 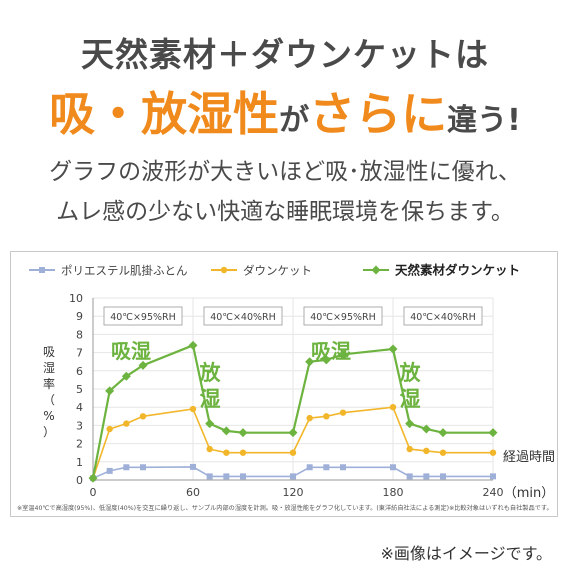 I want to click on y-tick-label: 4, so click(x=79, y=407).